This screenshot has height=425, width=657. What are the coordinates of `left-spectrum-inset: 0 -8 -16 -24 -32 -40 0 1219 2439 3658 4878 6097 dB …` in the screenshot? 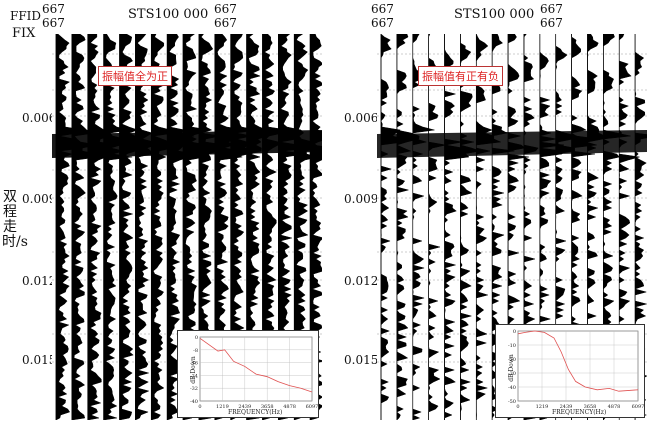 It's located at (248, 374).